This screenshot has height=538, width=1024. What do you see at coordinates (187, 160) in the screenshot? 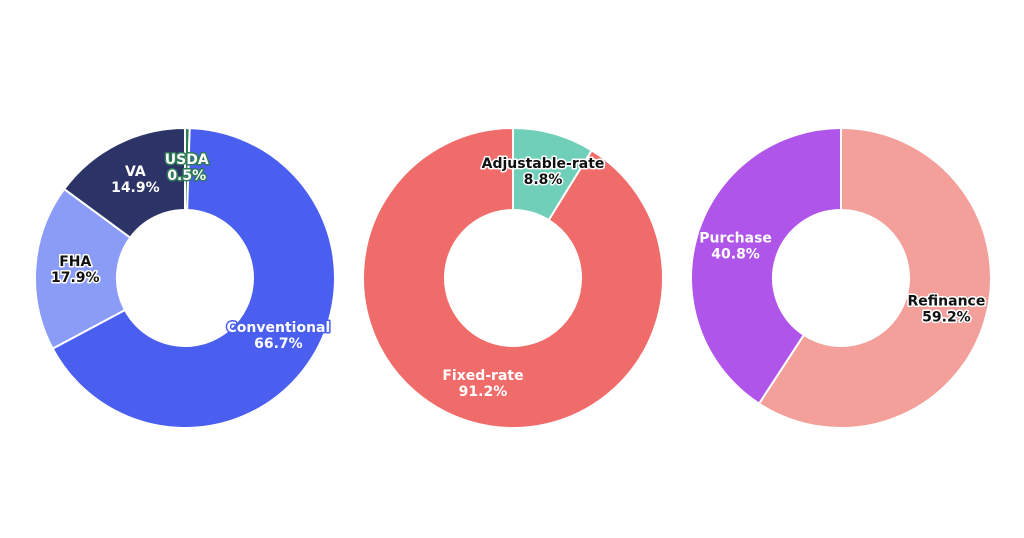
I see `slice-label: USDA` at bounding box center [187, 160].